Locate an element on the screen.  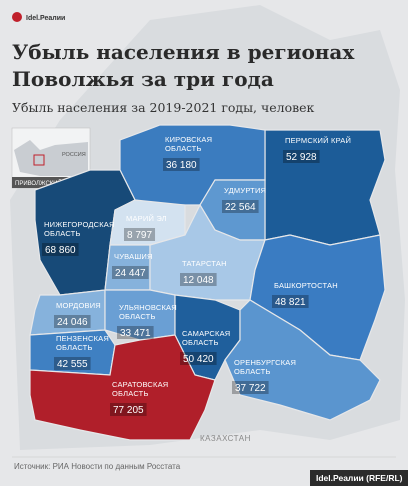
region-value: 50 420 is located at coordinates (198, 359).